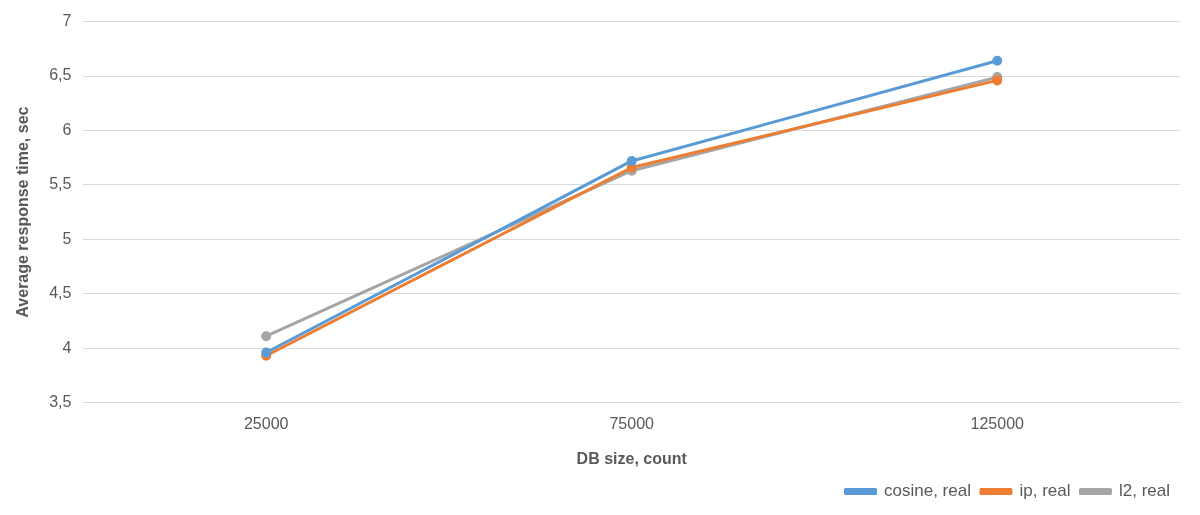 Image resolution: width=1200 pixels, height=515 pixels. I want to click on legend-label: cosine, real, so click(927, 491).